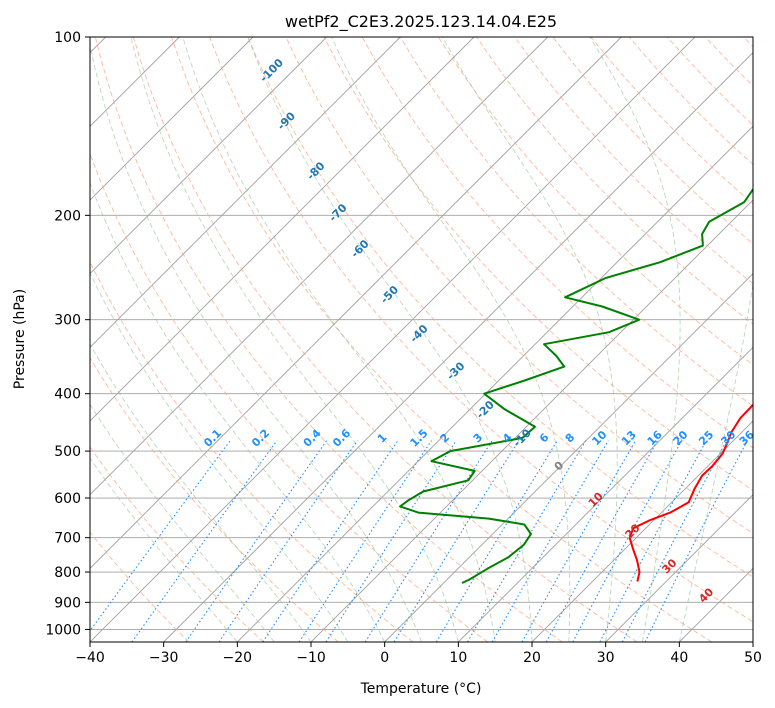 The width and height of the screenshot is (775, 708). Describe the element at coordinates (238, 658) in the screenshot. I see `x-tick-label: −20` at that location.